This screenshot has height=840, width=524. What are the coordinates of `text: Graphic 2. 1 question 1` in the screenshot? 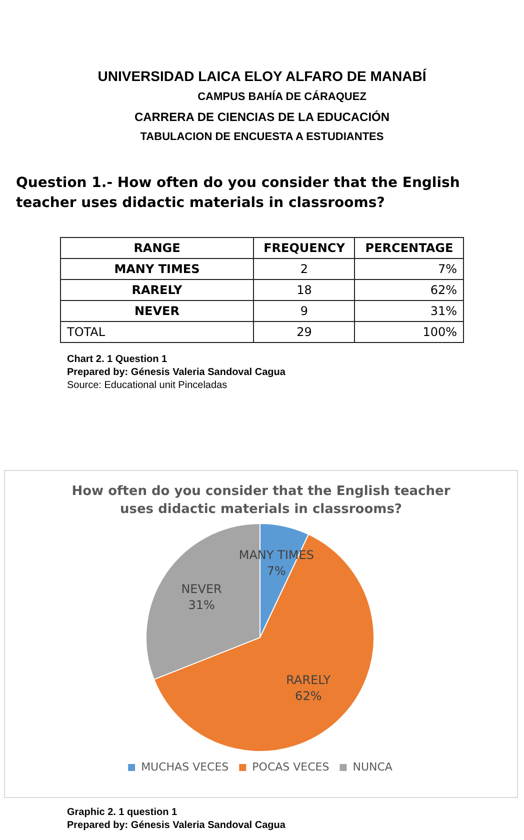 It's located at (122, 812).